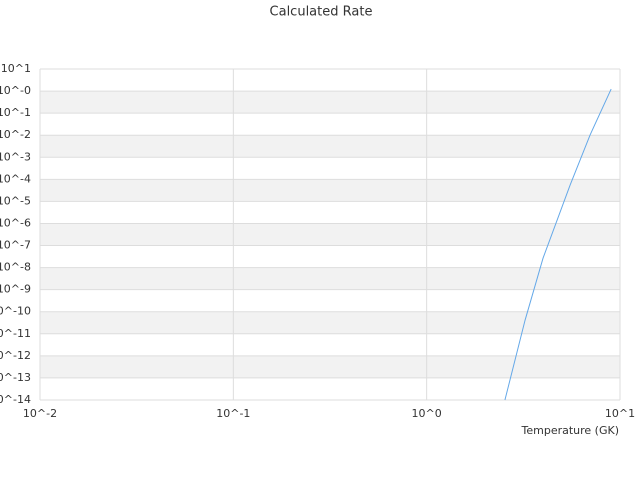 The image size is (640, 480). What do you see at coordinates (321, 12) in the screenshot?
I see `chart-title: Calculated Rate` at bounding box center [321, 12].